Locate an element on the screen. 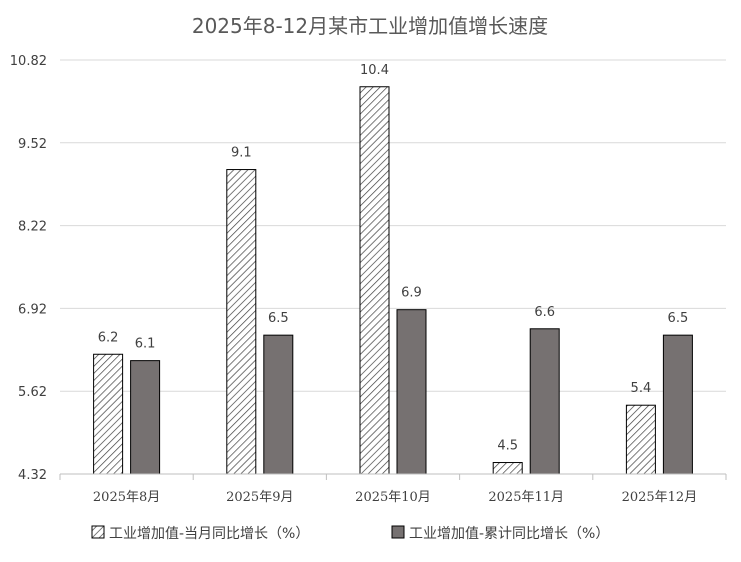 Image resolution: width=741 pixels, height=562 pixels. data-label: 6.2 is located at coordinates (108, 337).